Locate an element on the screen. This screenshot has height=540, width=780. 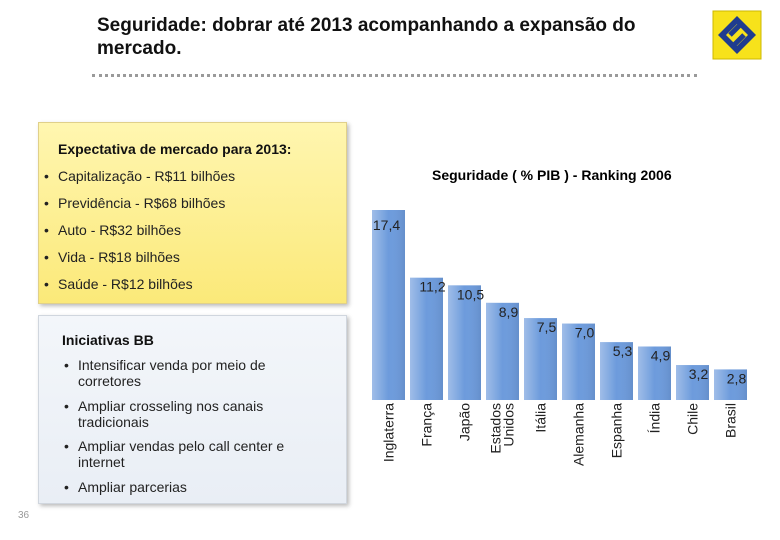
divider is located at coordinates (394, 75).